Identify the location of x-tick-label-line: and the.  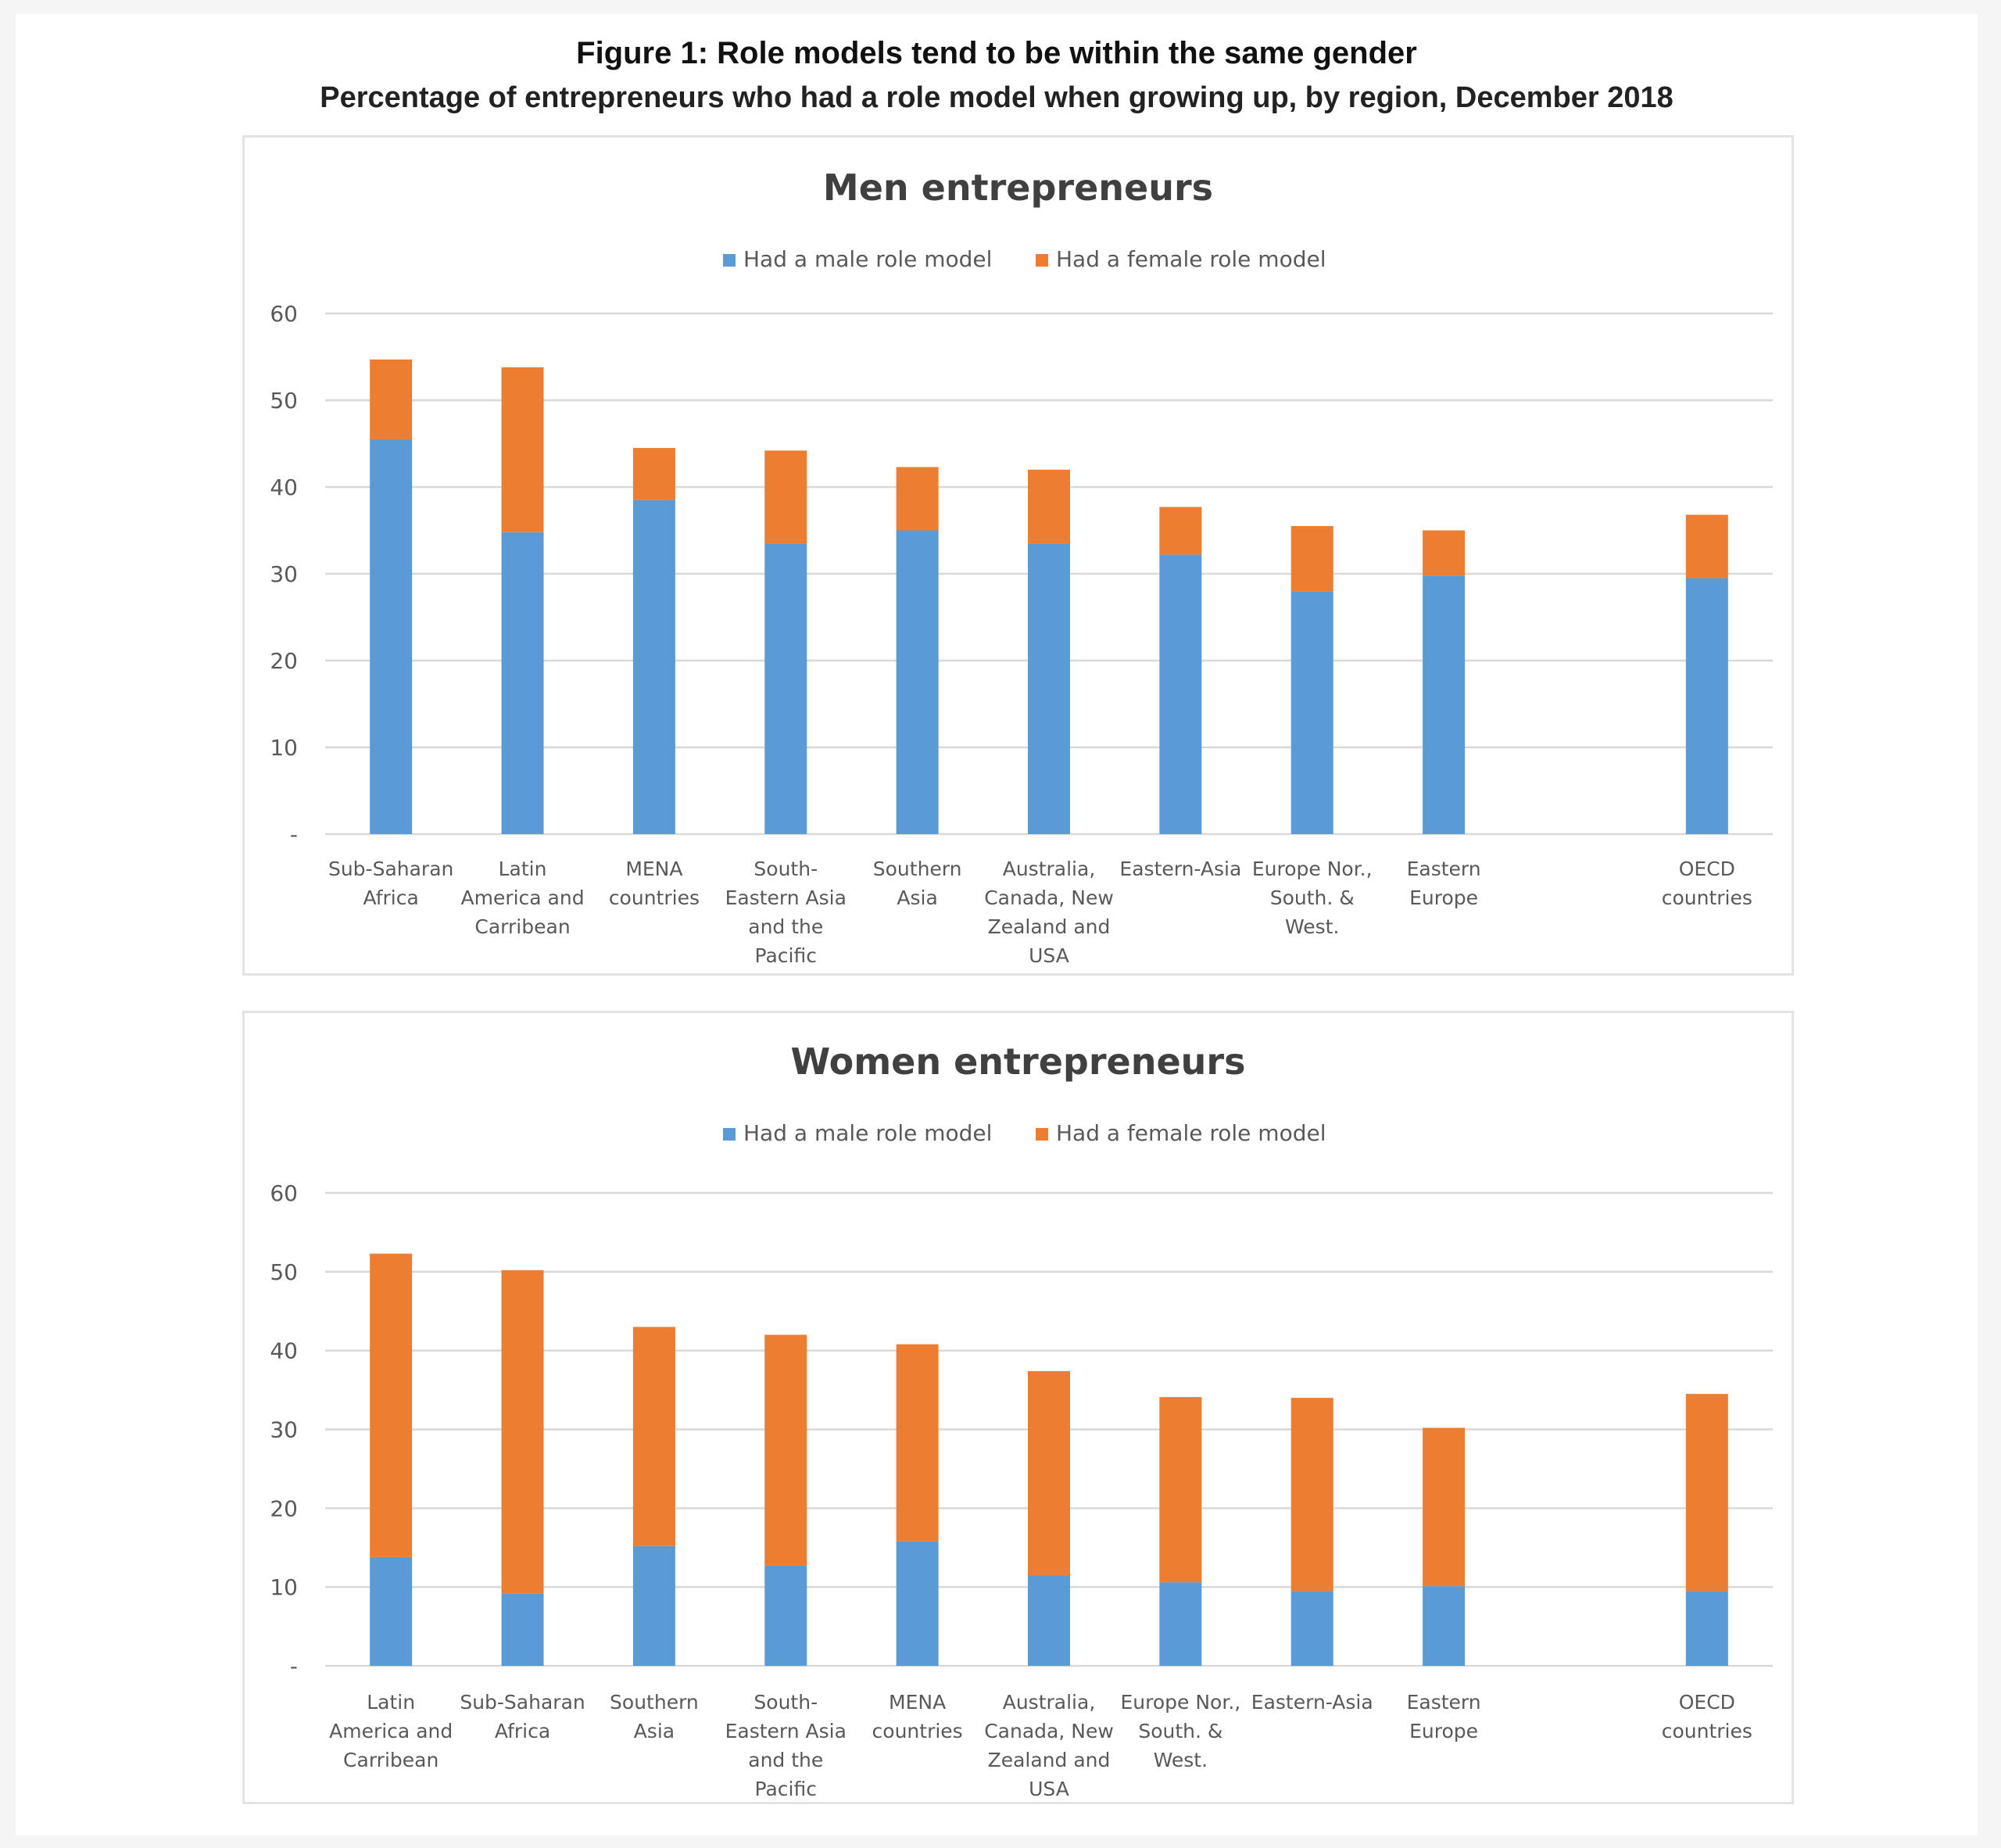
(785, 926).